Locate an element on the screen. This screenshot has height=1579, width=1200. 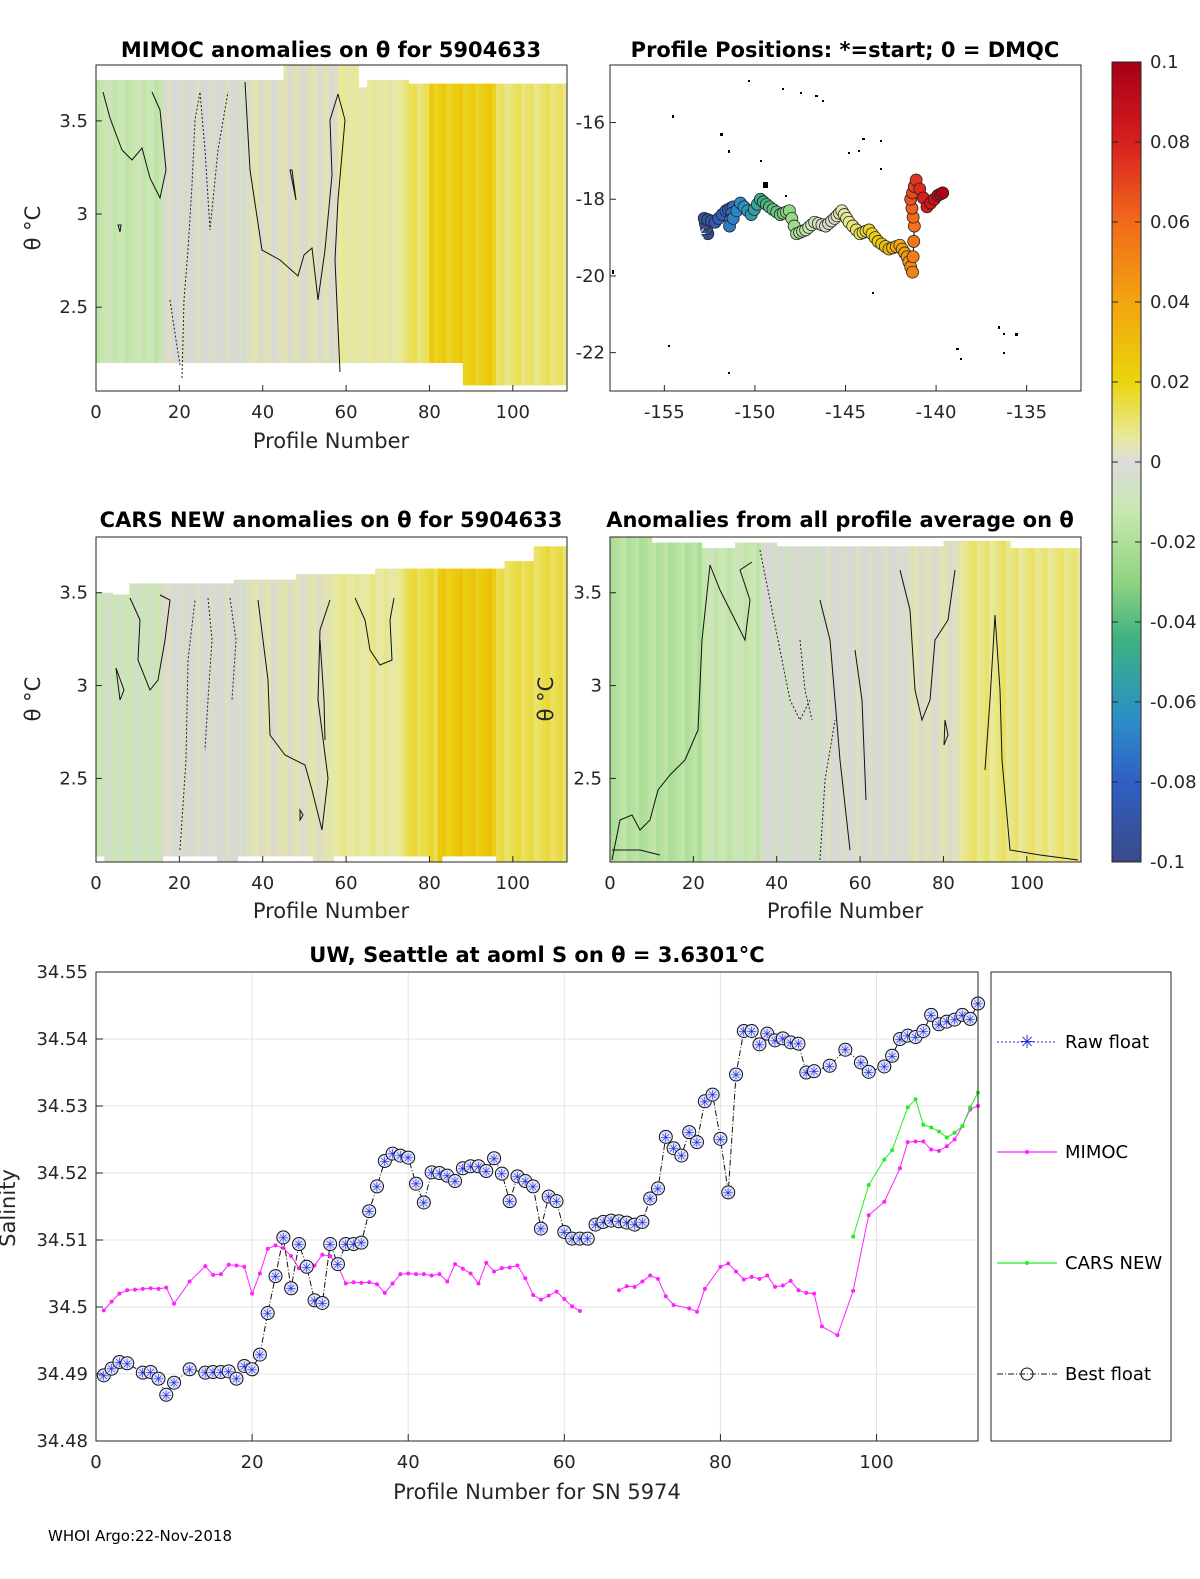
y-tick-label: -22 is located at coordinates (590, 353).